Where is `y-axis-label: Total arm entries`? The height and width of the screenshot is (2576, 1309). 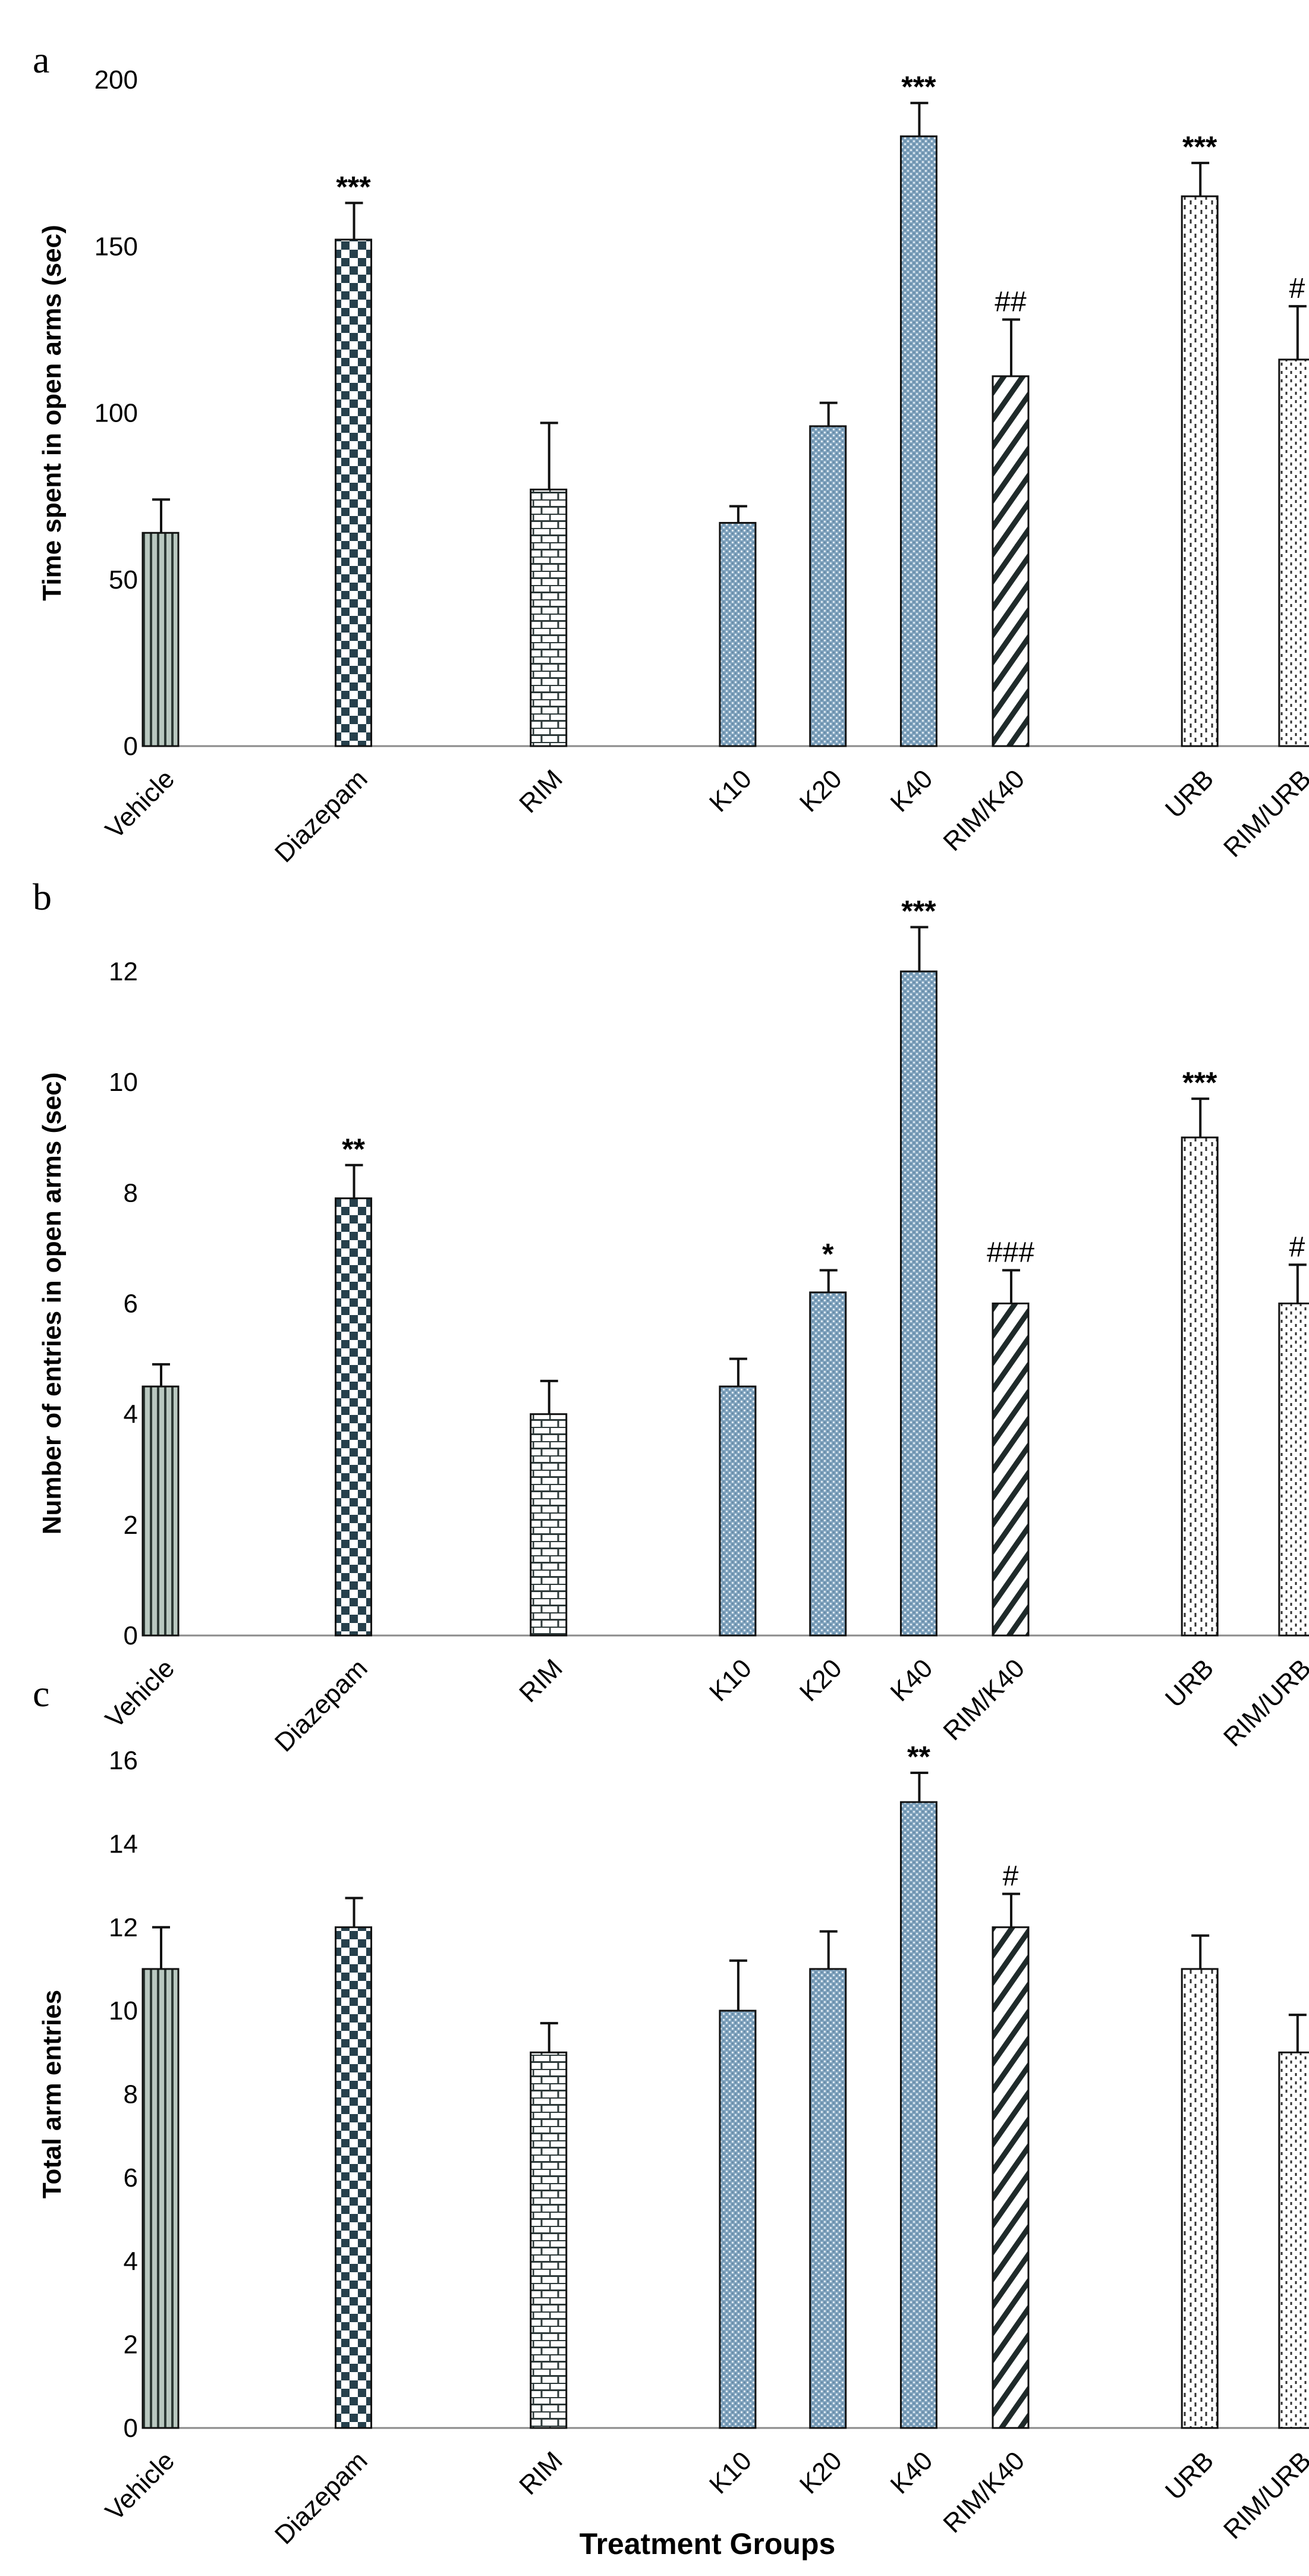
y-axis-label: Total arm entries is located at coordinates (52, 2094).